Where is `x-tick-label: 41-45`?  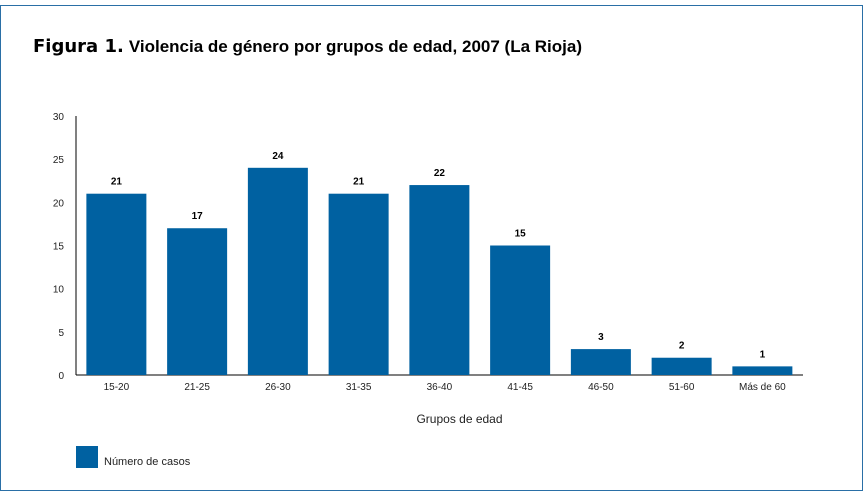
x-tick-label: 41-45 is located at coordinates (520, 387).